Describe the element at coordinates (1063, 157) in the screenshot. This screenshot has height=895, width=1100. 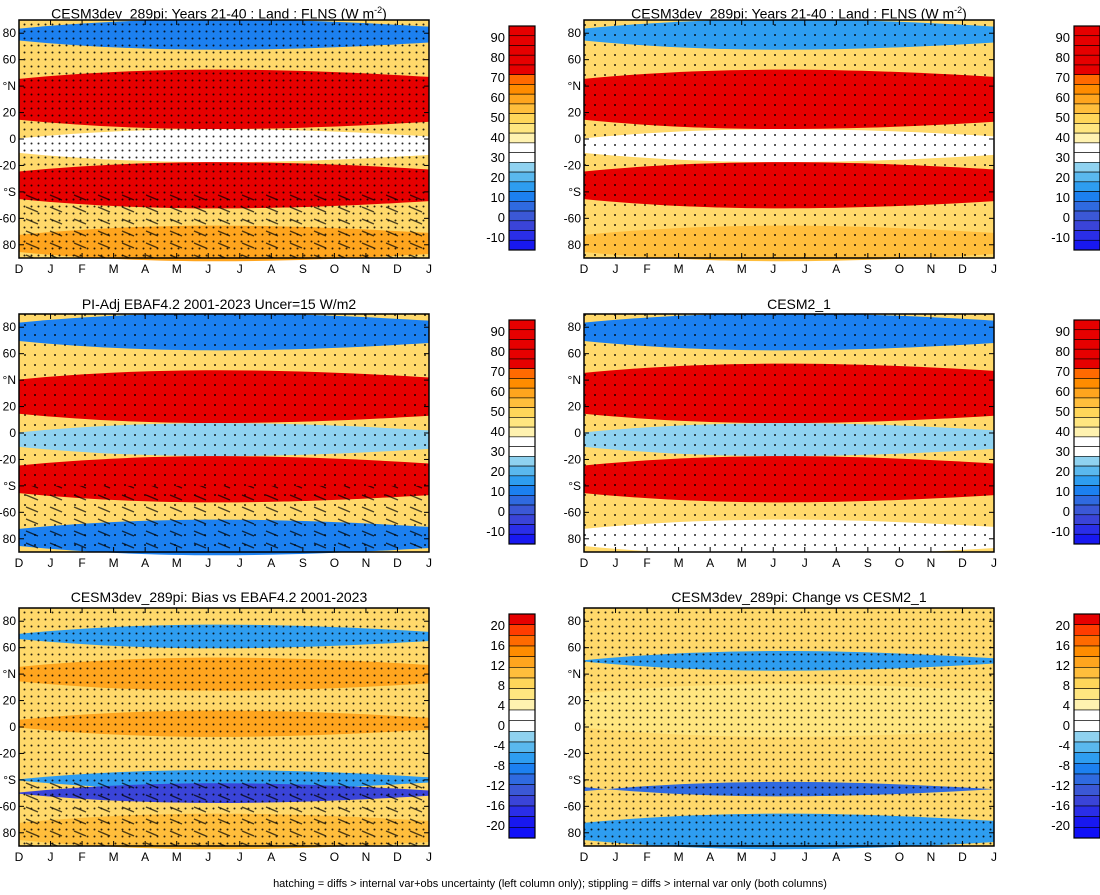
I see `colorbar-label: 30` at that location.